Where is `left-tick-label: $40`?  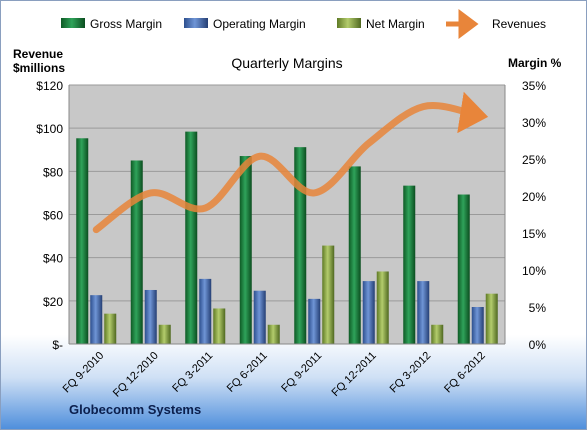 left-tick-label: $40 is located at coordinates (53, 259).